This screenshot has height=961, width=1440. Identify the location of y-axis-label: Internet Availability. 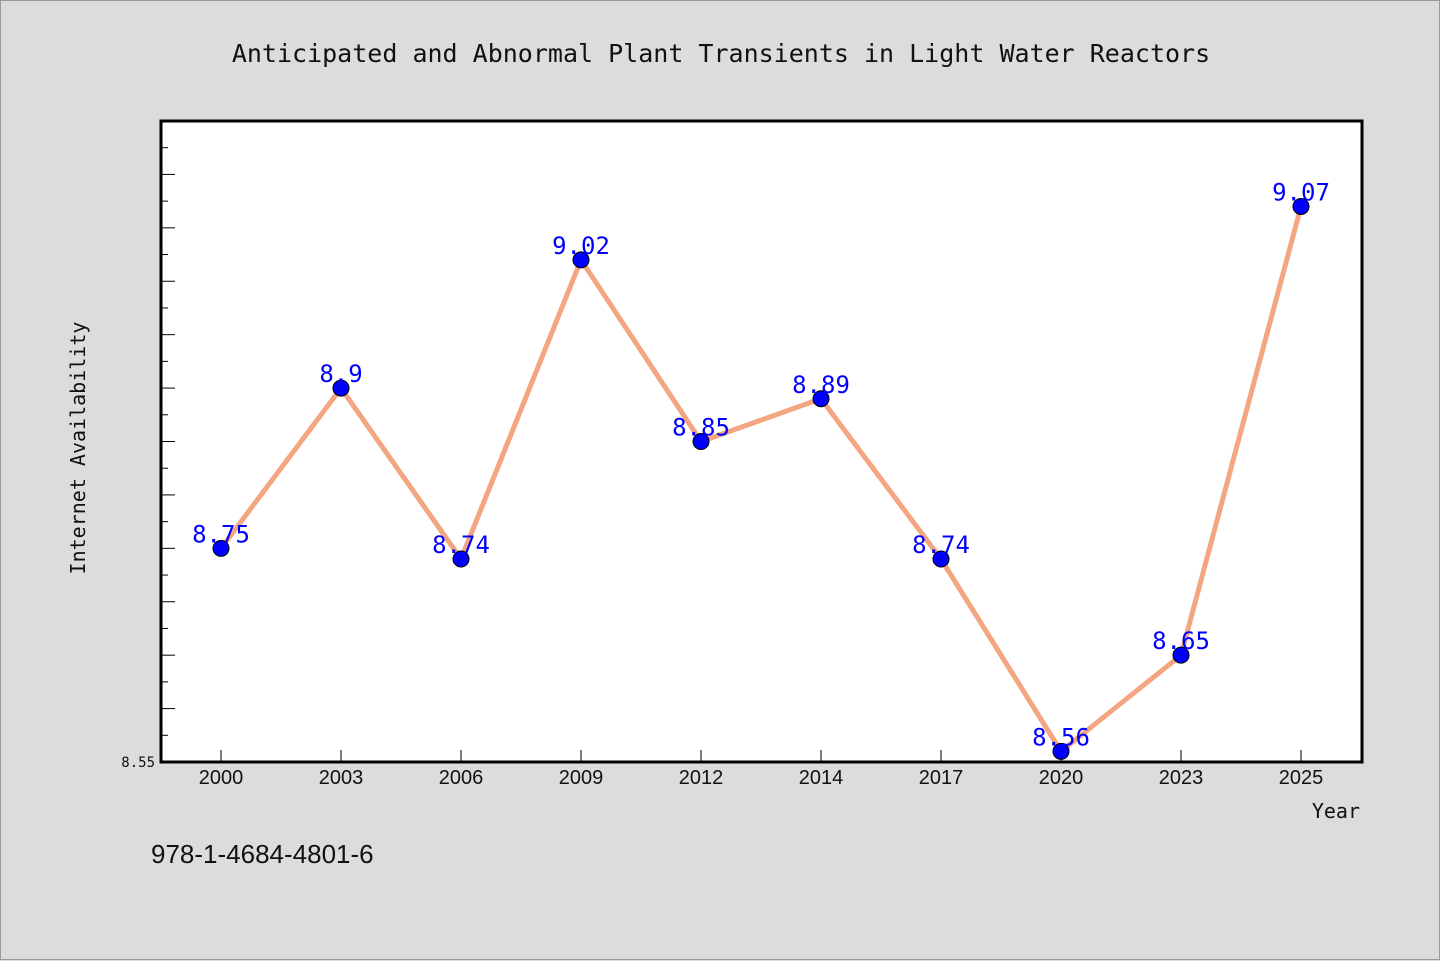
(78, 448).